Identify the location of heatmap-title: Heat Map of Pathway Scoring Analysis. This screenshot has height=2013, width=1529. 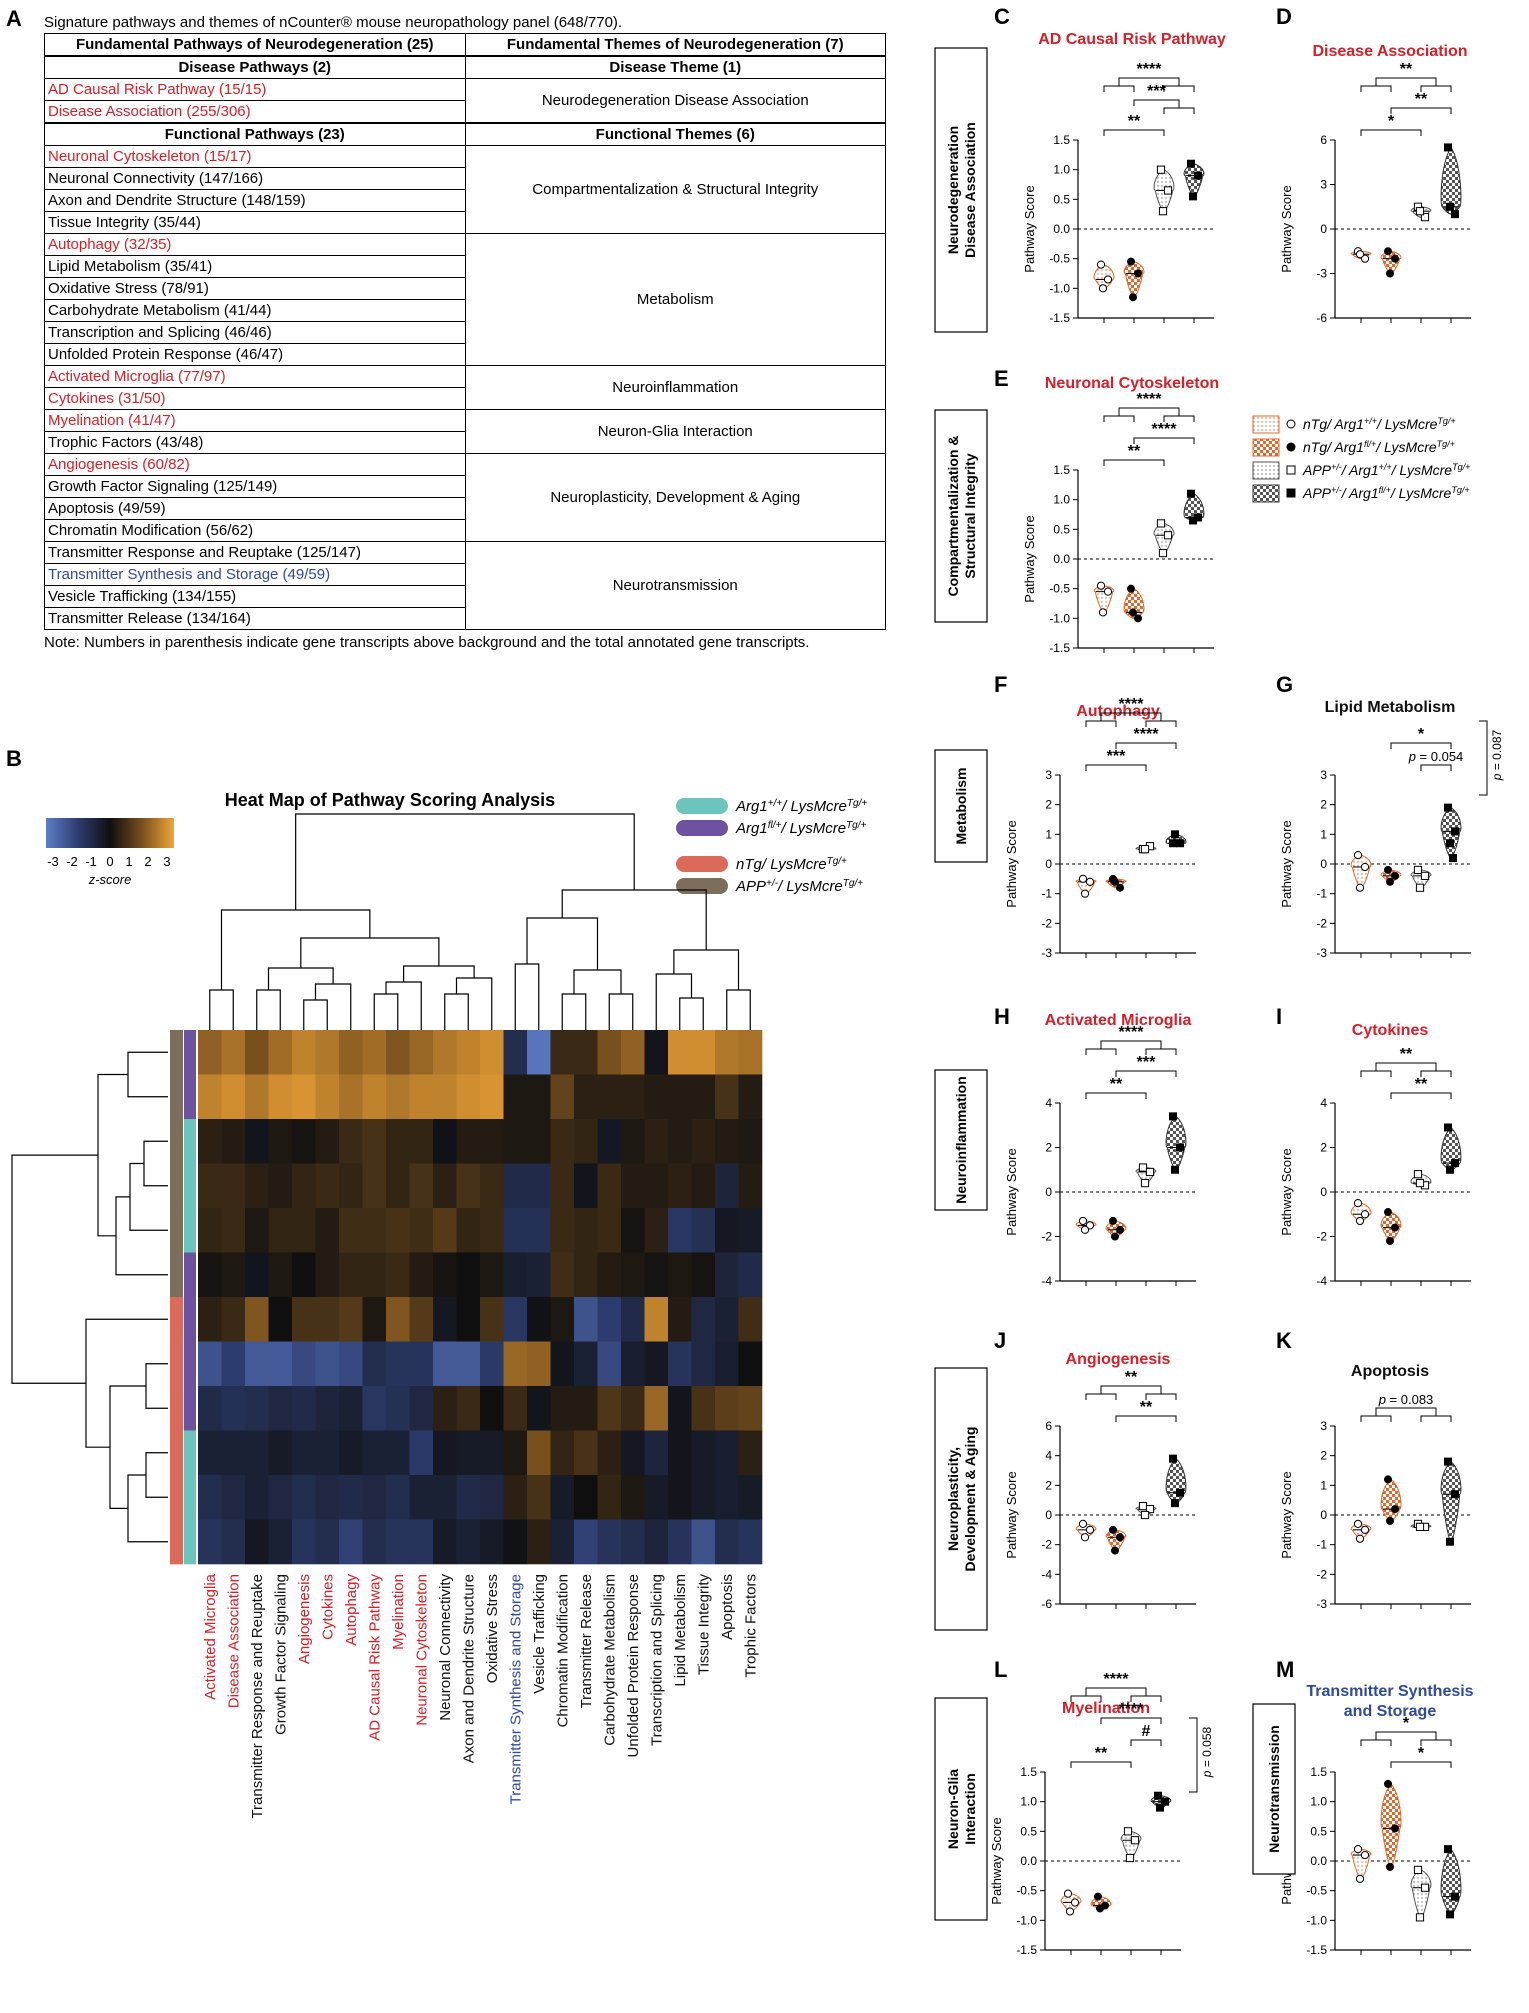
(390, 800).